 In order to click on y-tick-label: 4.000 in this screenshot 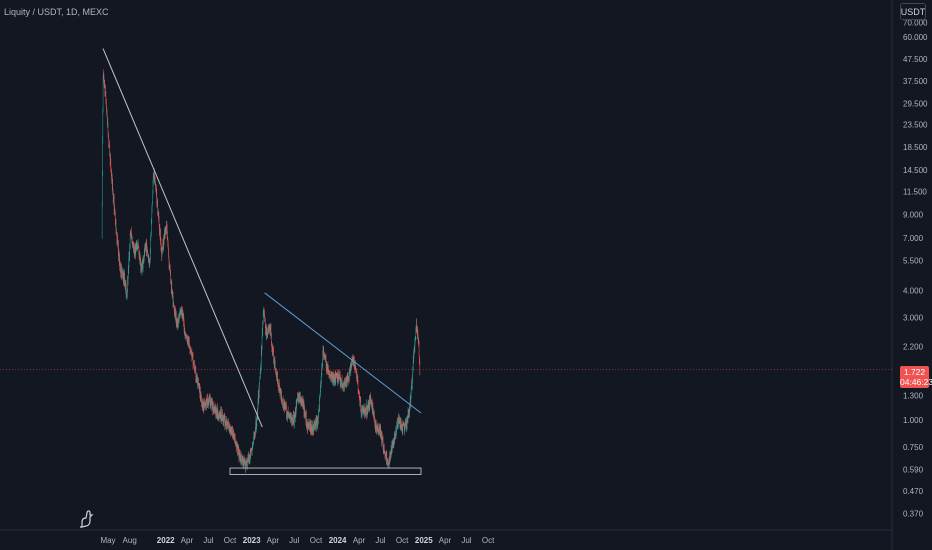, I will do `click(913, 290)`.